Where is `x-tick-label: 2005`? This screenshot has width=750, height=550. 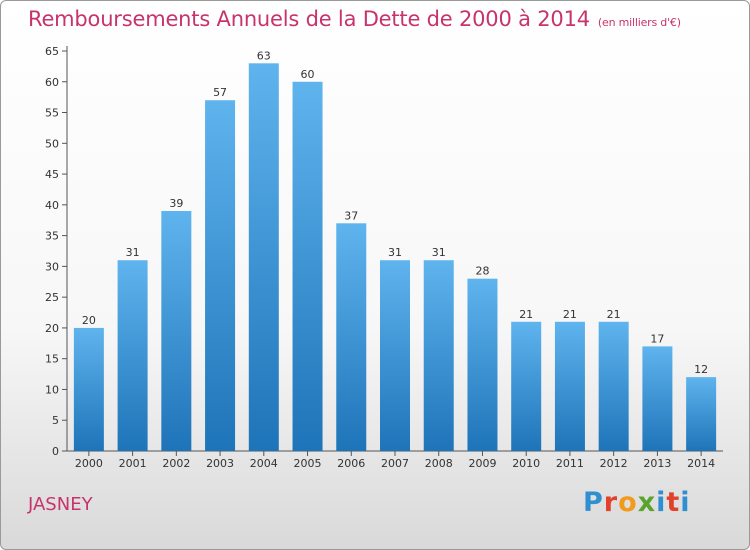
x-tick-label: 2005 is located at coordinates (308, 463).